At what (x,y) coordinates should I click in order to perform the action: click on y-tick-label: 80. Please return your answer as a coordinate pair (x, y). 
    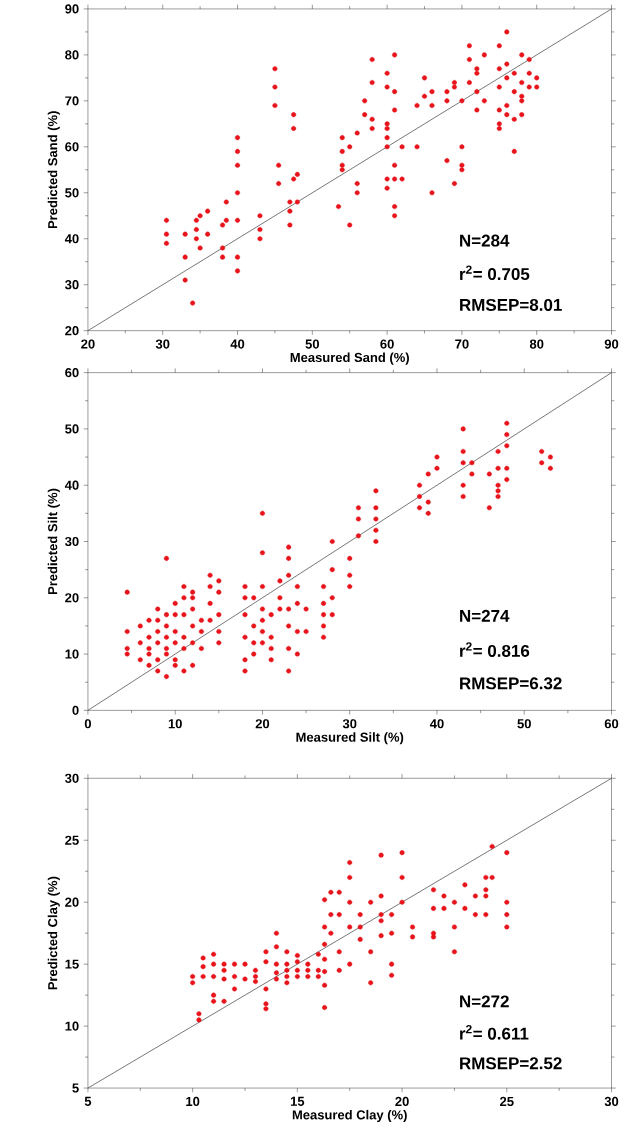
    Looking at the image, I should click on (71, 55).